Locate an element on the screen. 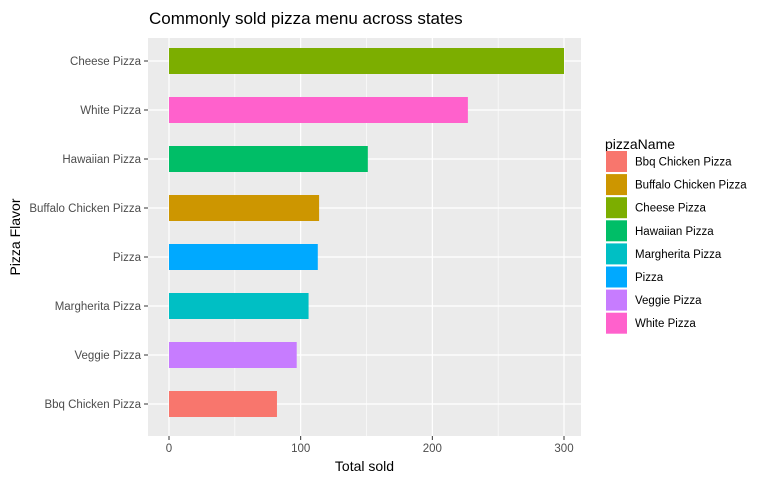 The height and width of the screenshot is (480, 768). x-tick-label: 200 is located at coordinates (432, 449).